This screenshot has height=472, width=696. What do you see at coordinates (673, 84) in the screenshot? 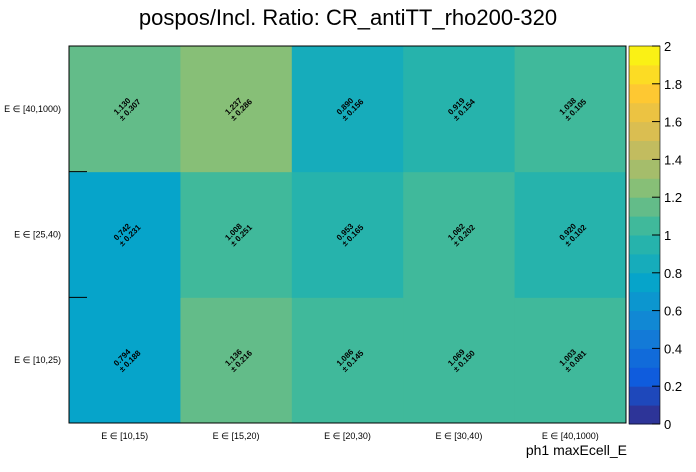
I see `colorbar-tick-label: 1.8` at bounding box center [673, 84].